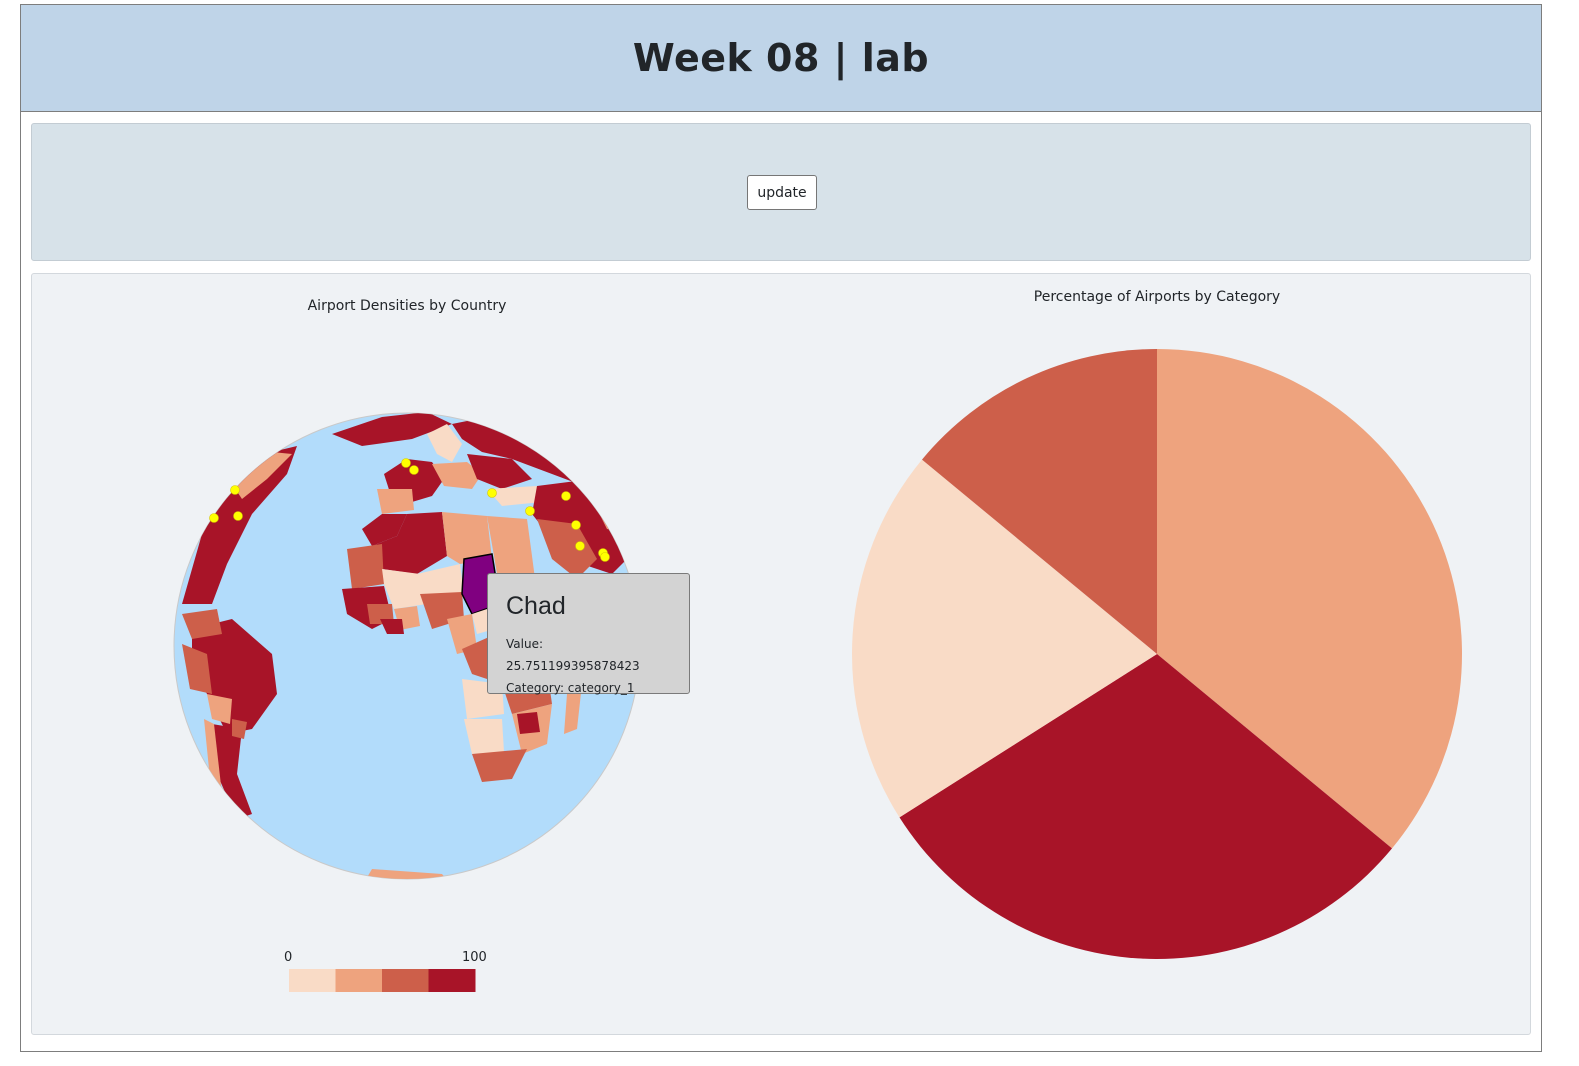 This screenshot has height=1066, width=1579. I want to click on control-panel: update, so click(781, 192).